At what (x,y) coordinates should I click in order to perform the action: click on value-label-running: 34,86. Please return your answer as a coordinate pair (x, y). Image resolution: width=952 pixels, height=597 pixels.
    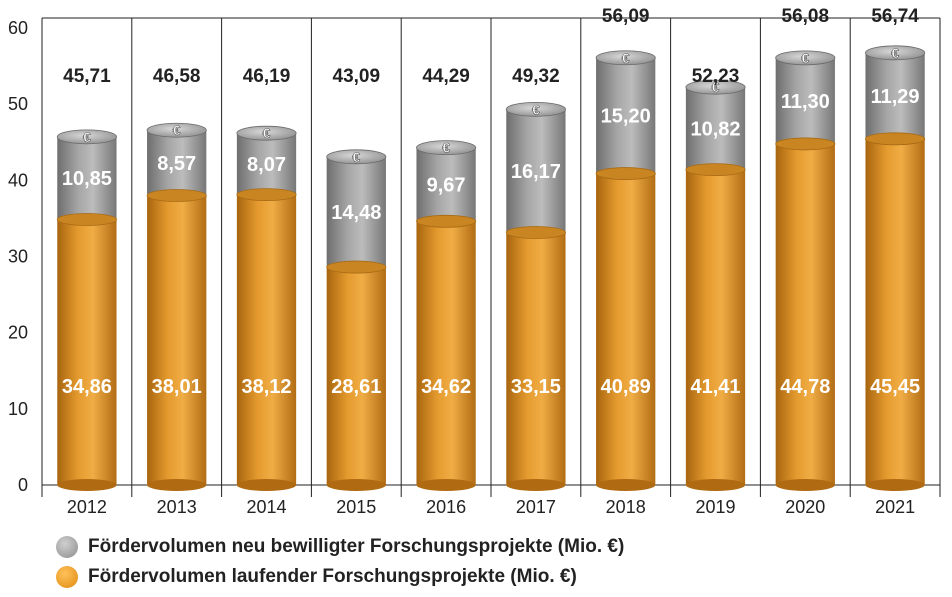
    Looking at the image, I should click on (87, 387).